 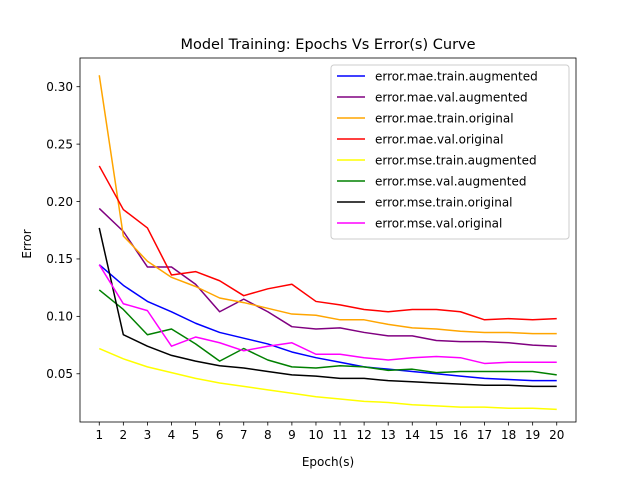 I want to click on x-tick-label: 16, so click(x=460, y=435).